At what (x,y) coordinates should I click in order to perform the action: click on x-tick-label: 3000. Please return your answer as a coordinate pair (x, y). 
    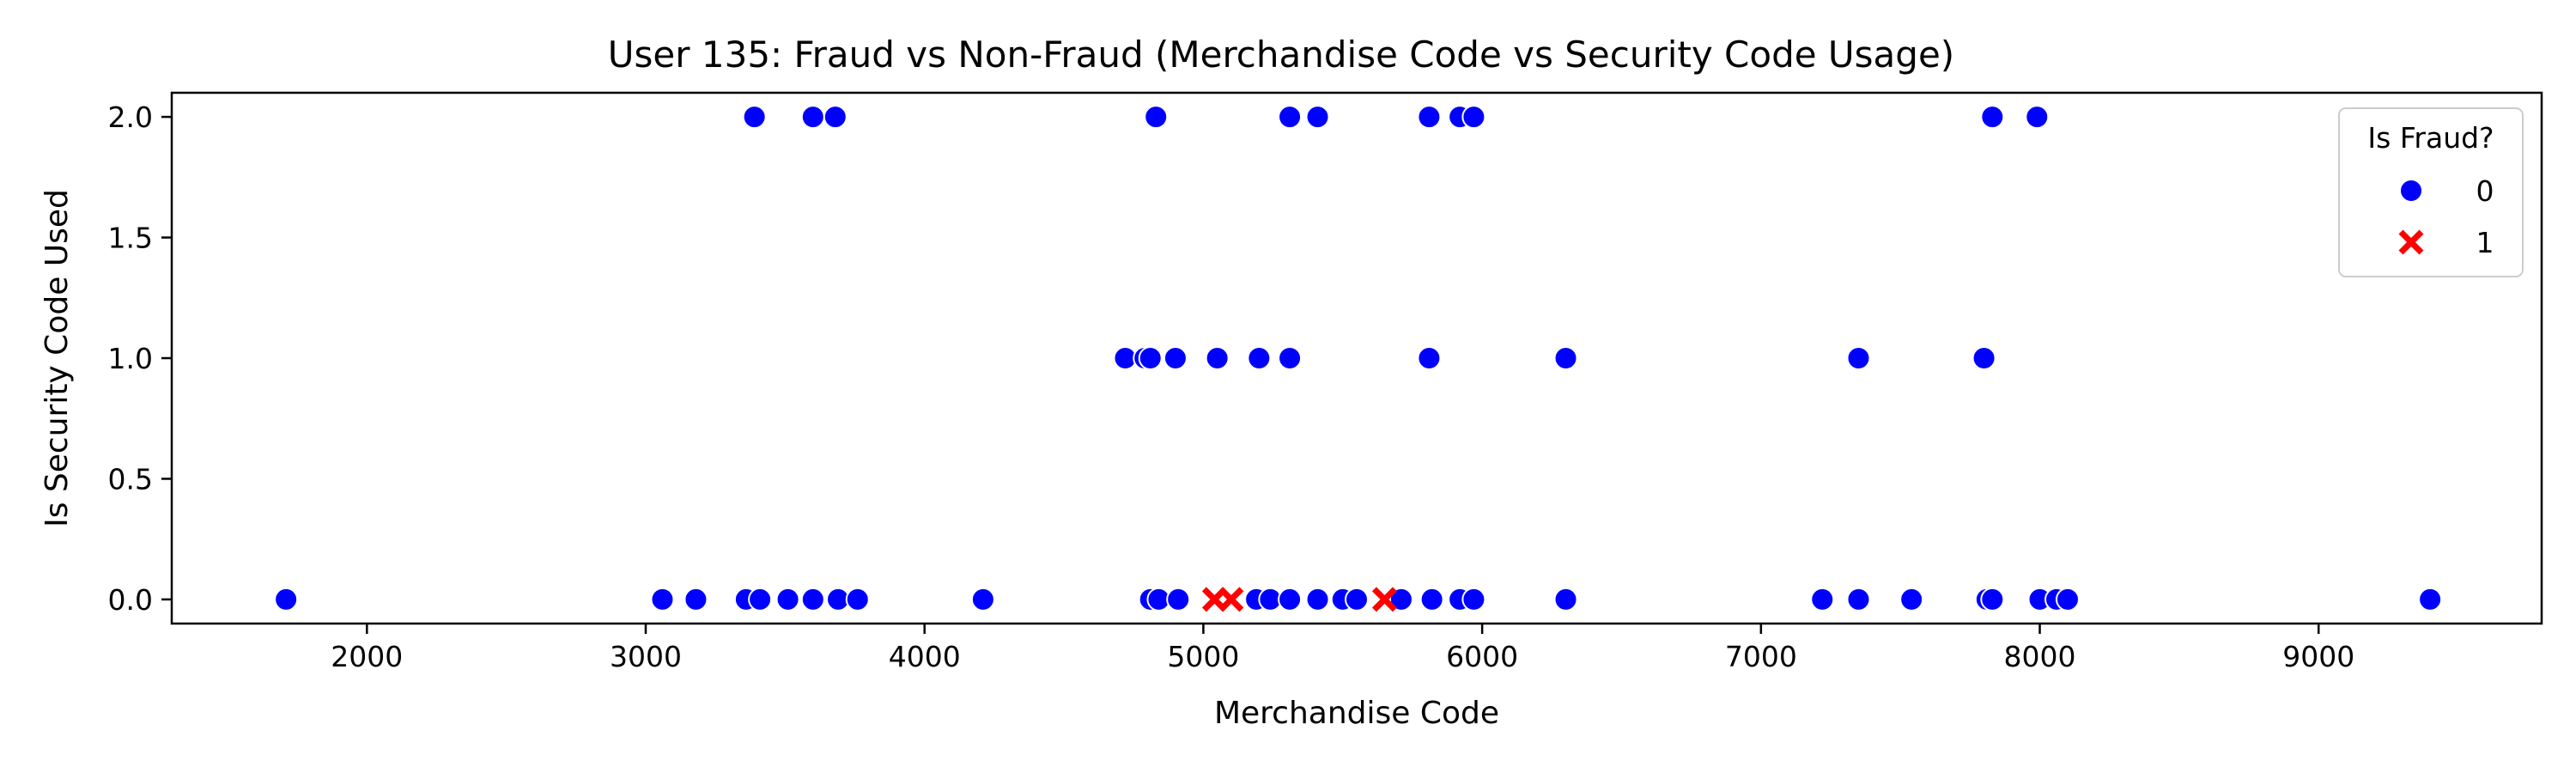
    Looking at the image, I should click on (646, 656).